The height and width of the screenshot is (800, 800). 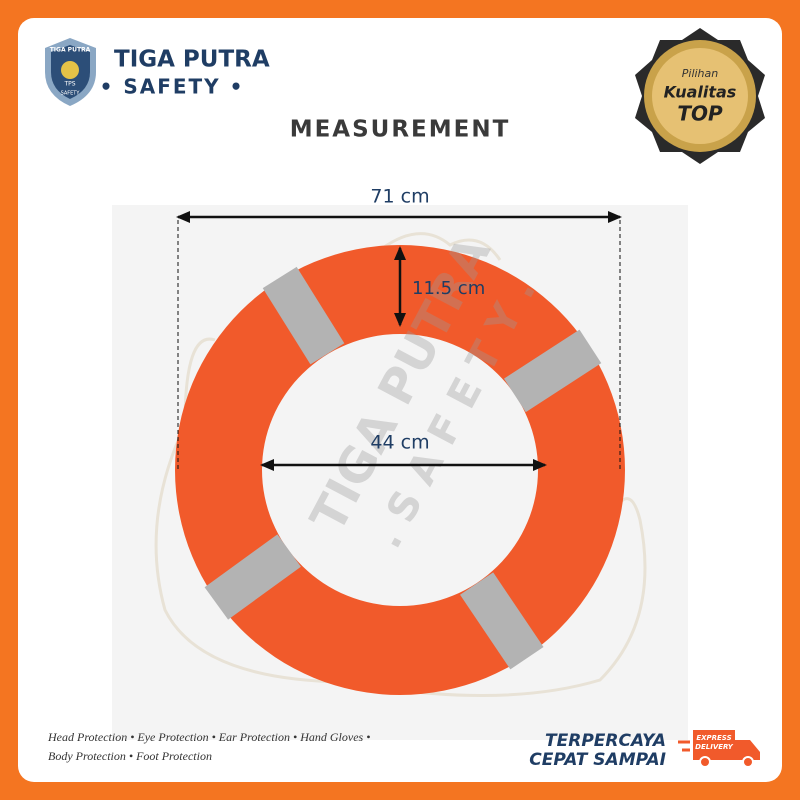 I want to click on shield-text: TPS, so click(x=69, y=84).